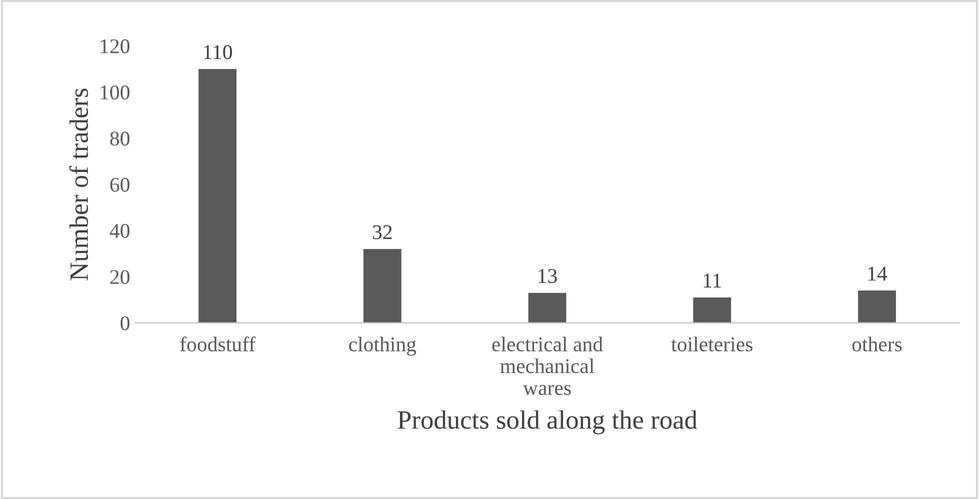  What do you see at coordinates (547, 365) in the screenshot?
I see `x-tick-label: electrical and mechanical wares` at bounding box center [547, 365].